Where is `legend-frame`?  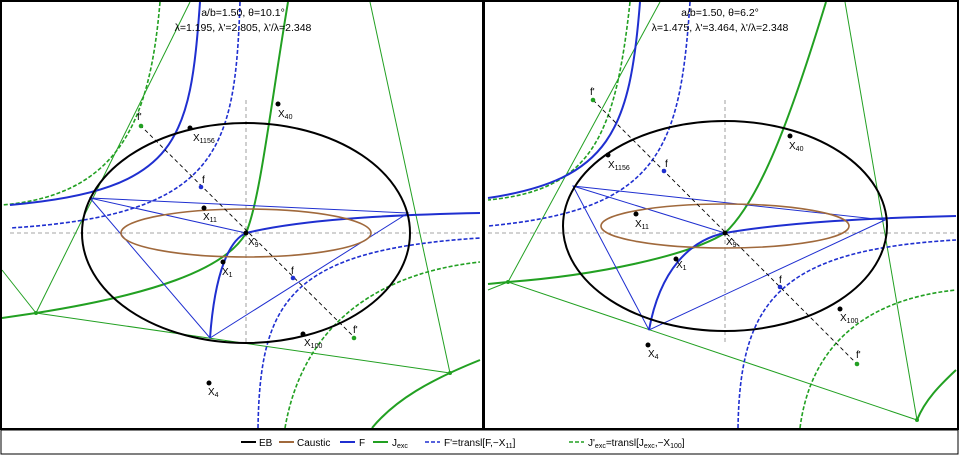 legend-frame is located at coordinates (479, 442).